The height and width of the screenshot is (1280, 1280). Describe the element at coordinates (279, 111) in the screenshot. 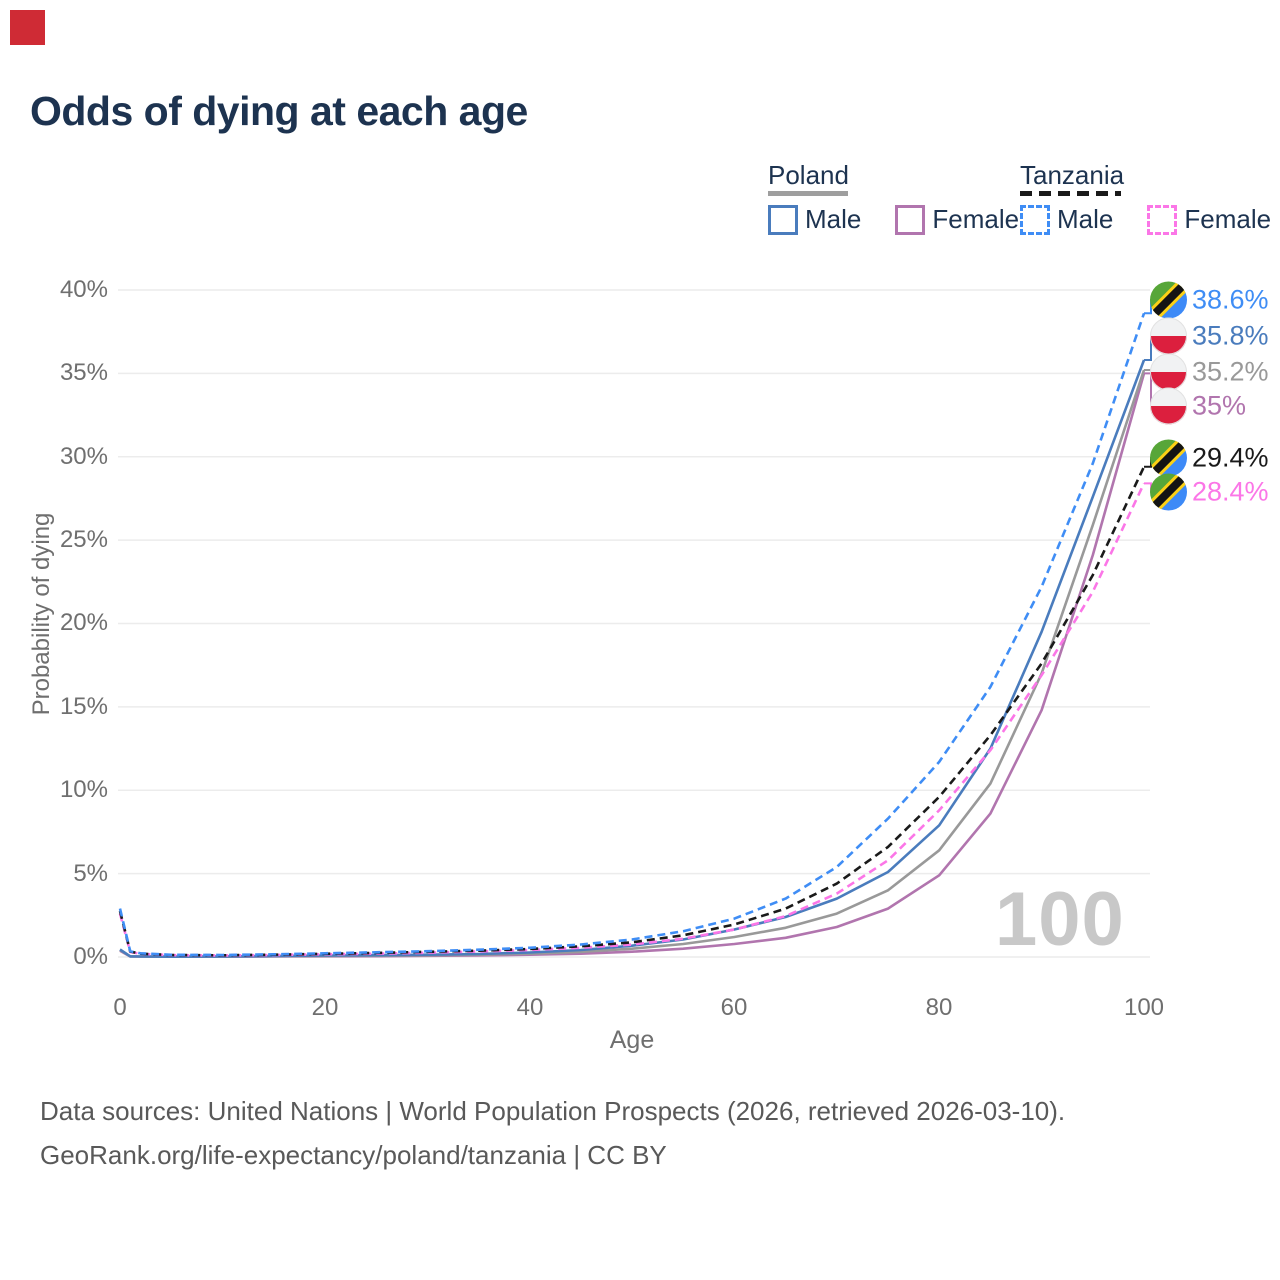

I see `chart-title: Odds of dying at each age` at that location.